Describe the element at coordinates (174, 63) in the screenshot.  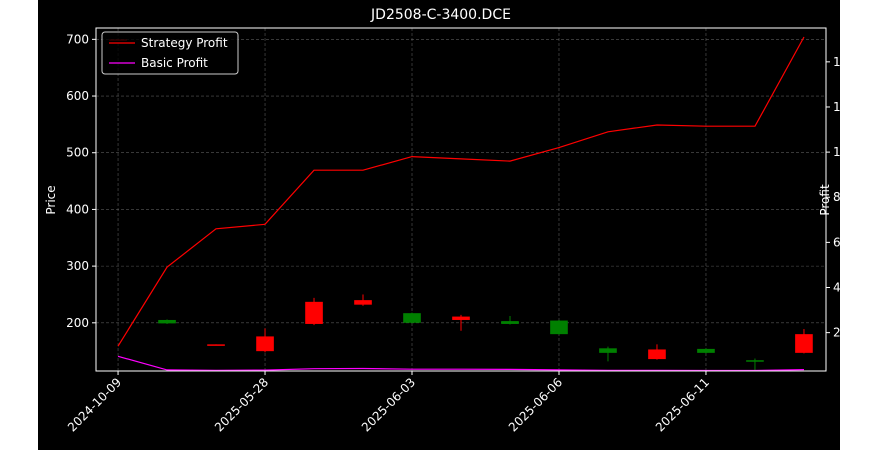
I see `legend-label-basic-profit: Basic Profit` at that location.